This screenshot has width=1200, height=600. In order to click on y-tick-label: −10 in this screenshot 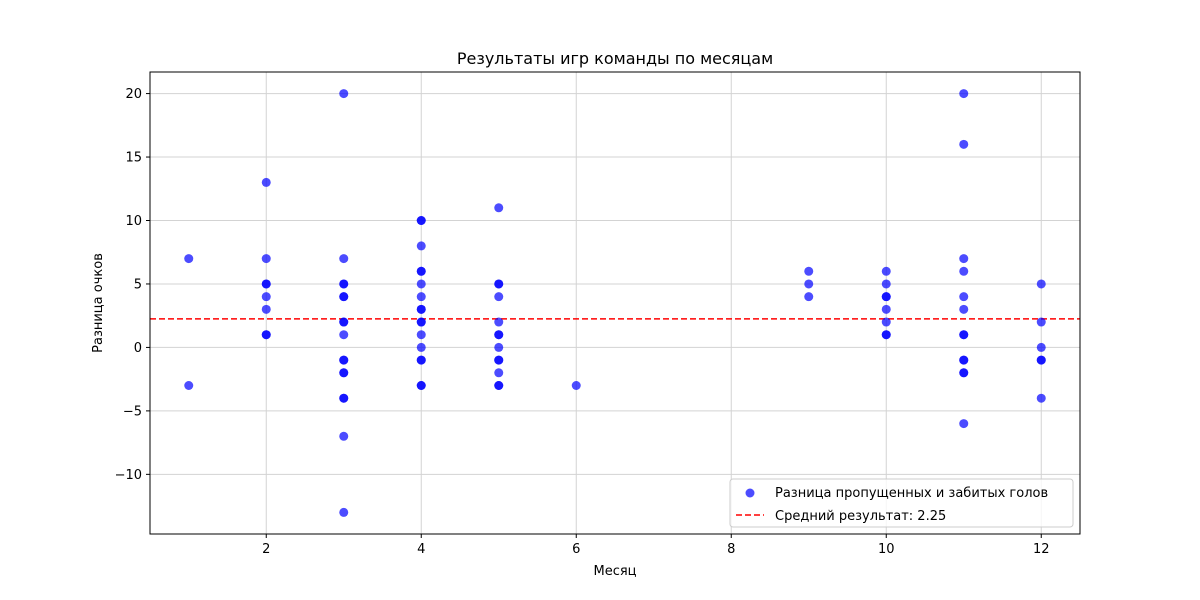, I will do `click(128, 475)`.